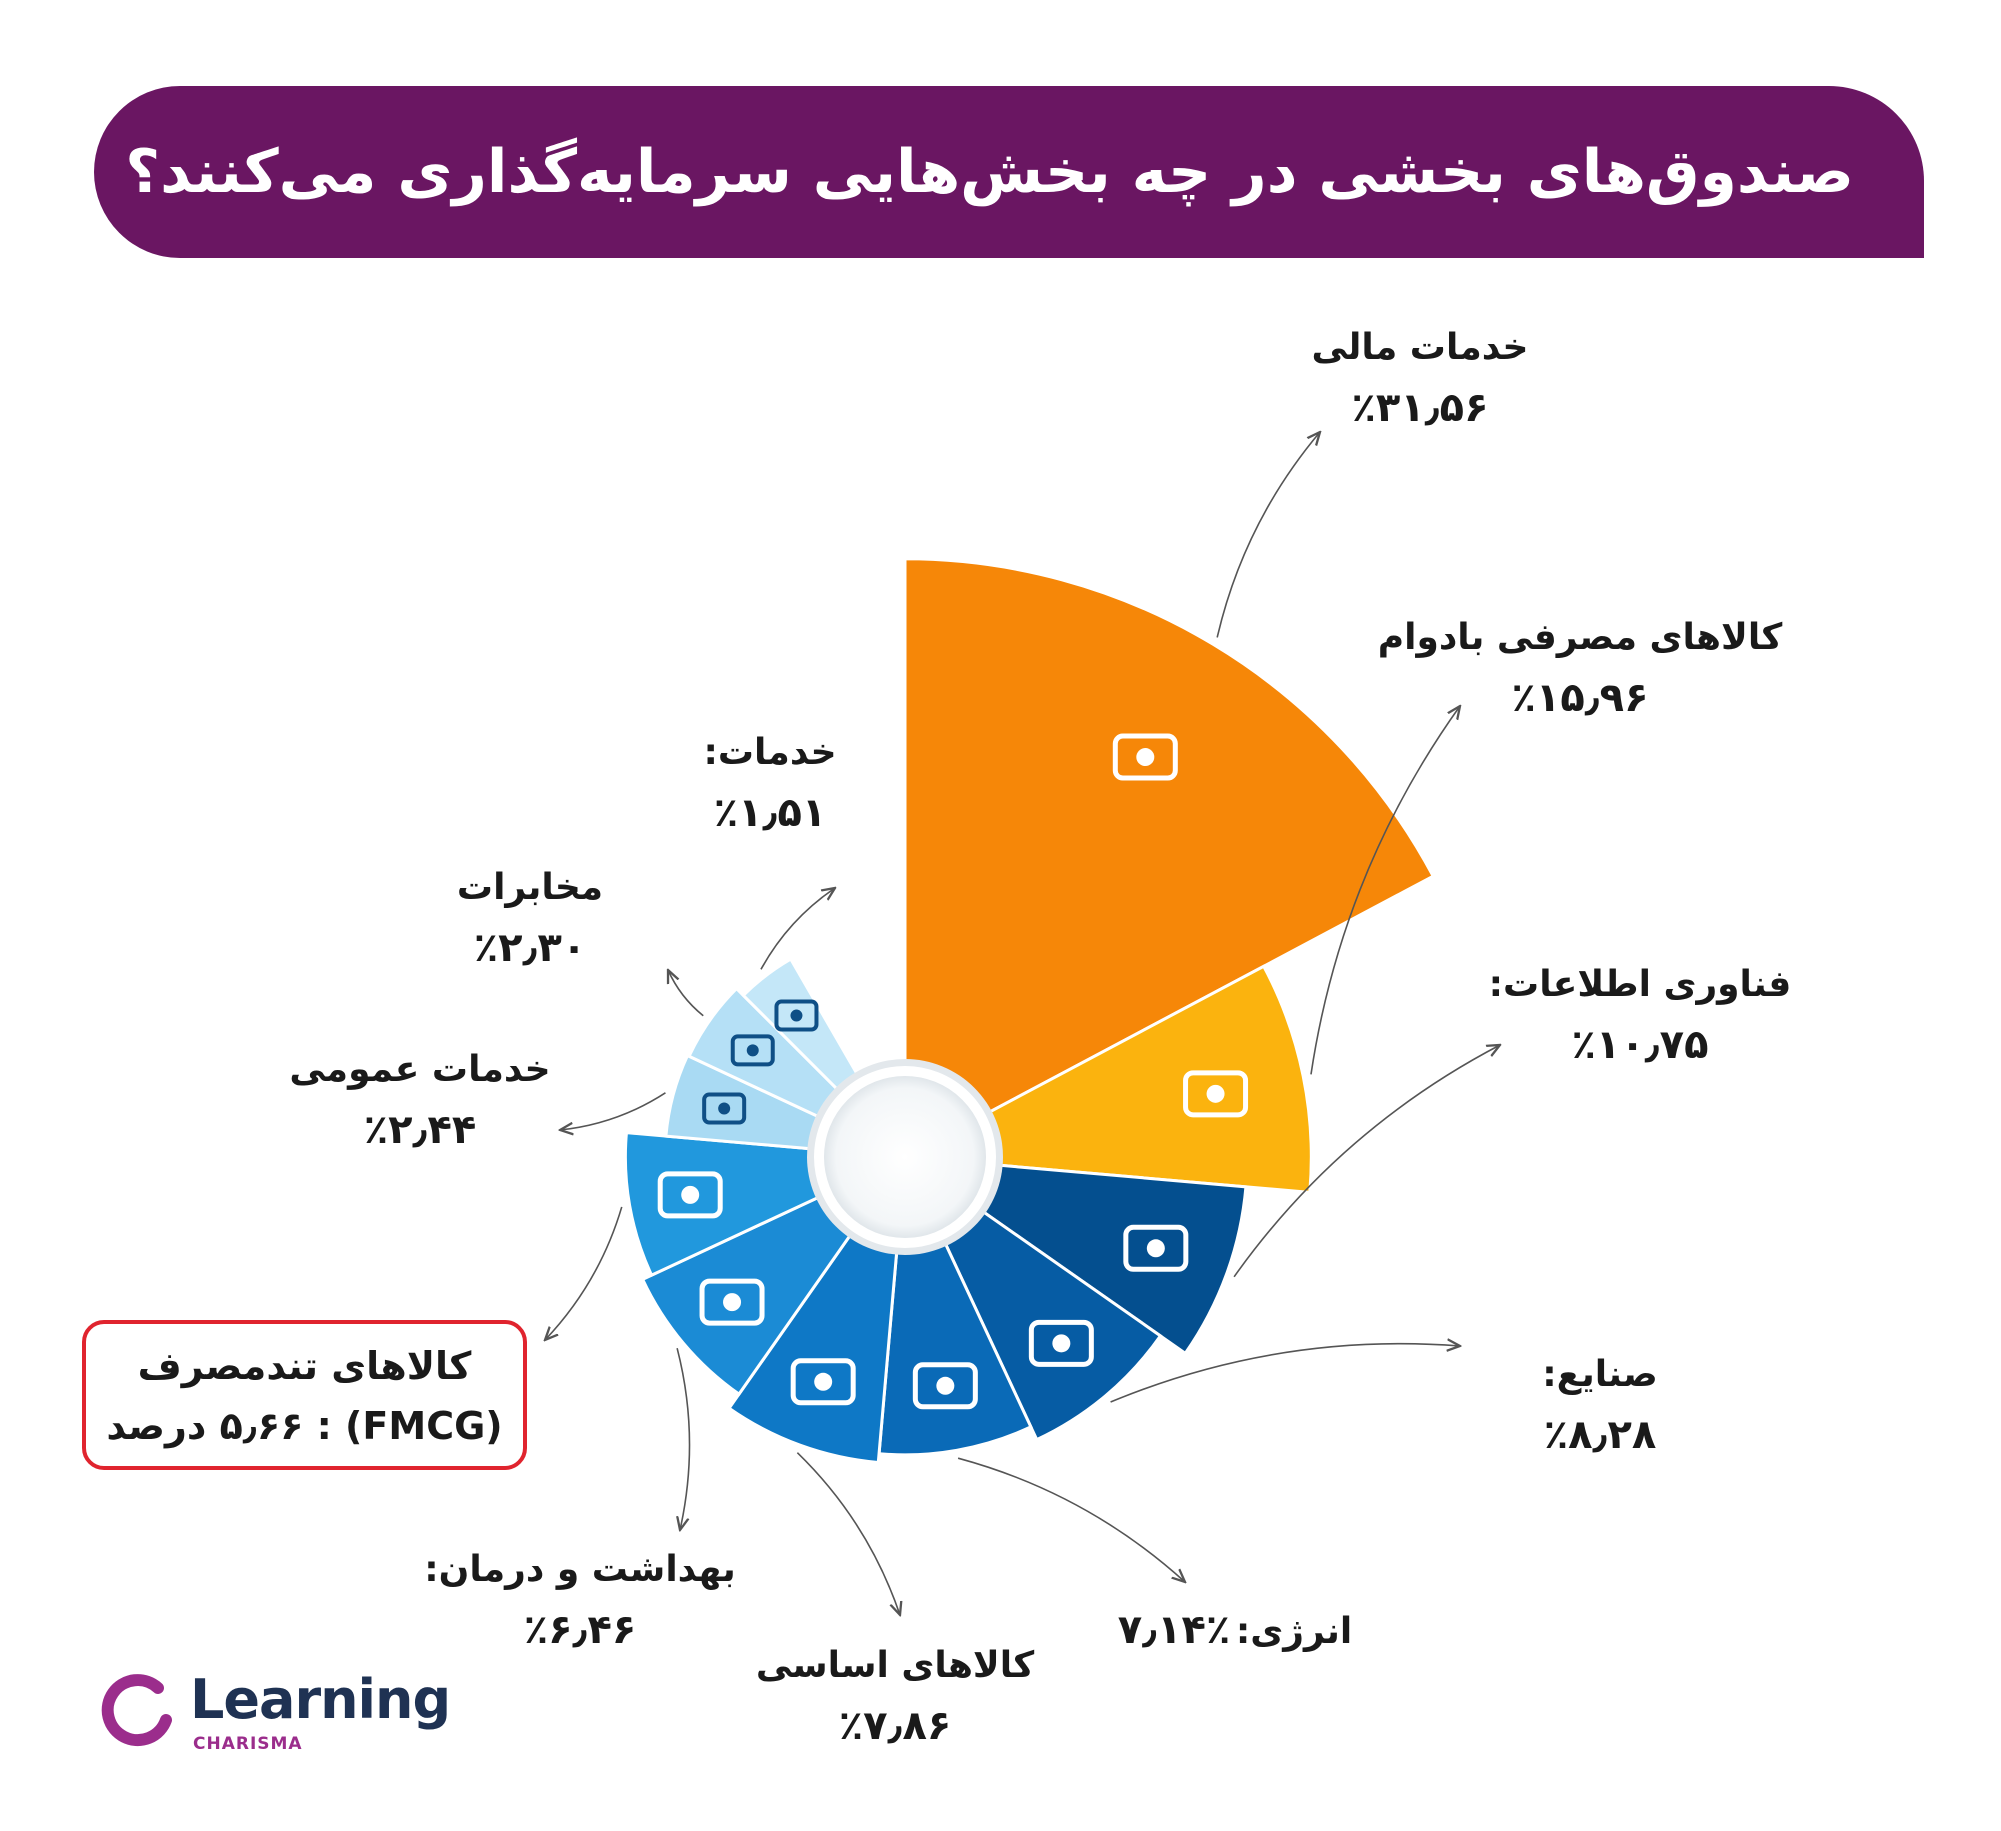 This screenshot has width=2001, height=1831. What do you see at coordinates (823, 1382) in the screenshot?
I see `grocery-bag-icon` at bounding box center [823, 1382].